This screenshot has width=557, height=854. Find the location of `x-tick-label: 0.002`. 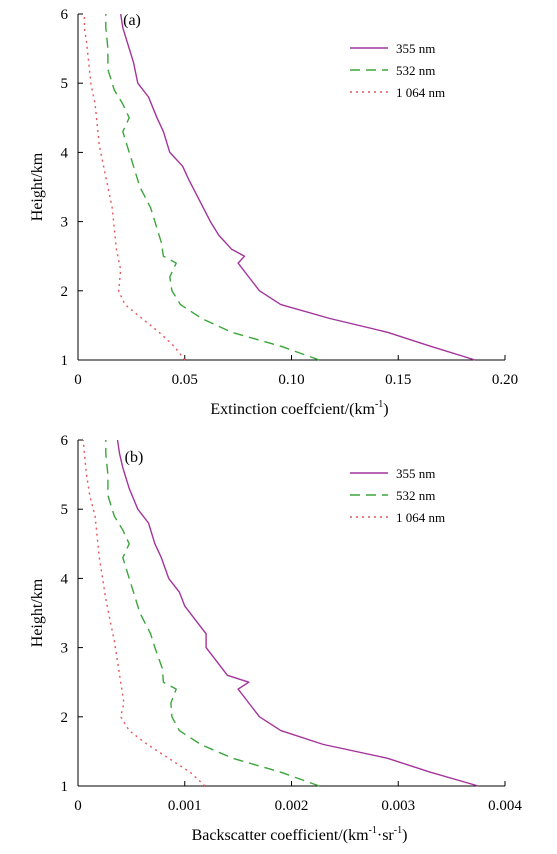

x-tick-label: 0.002 is located at coordinates (292, 806).